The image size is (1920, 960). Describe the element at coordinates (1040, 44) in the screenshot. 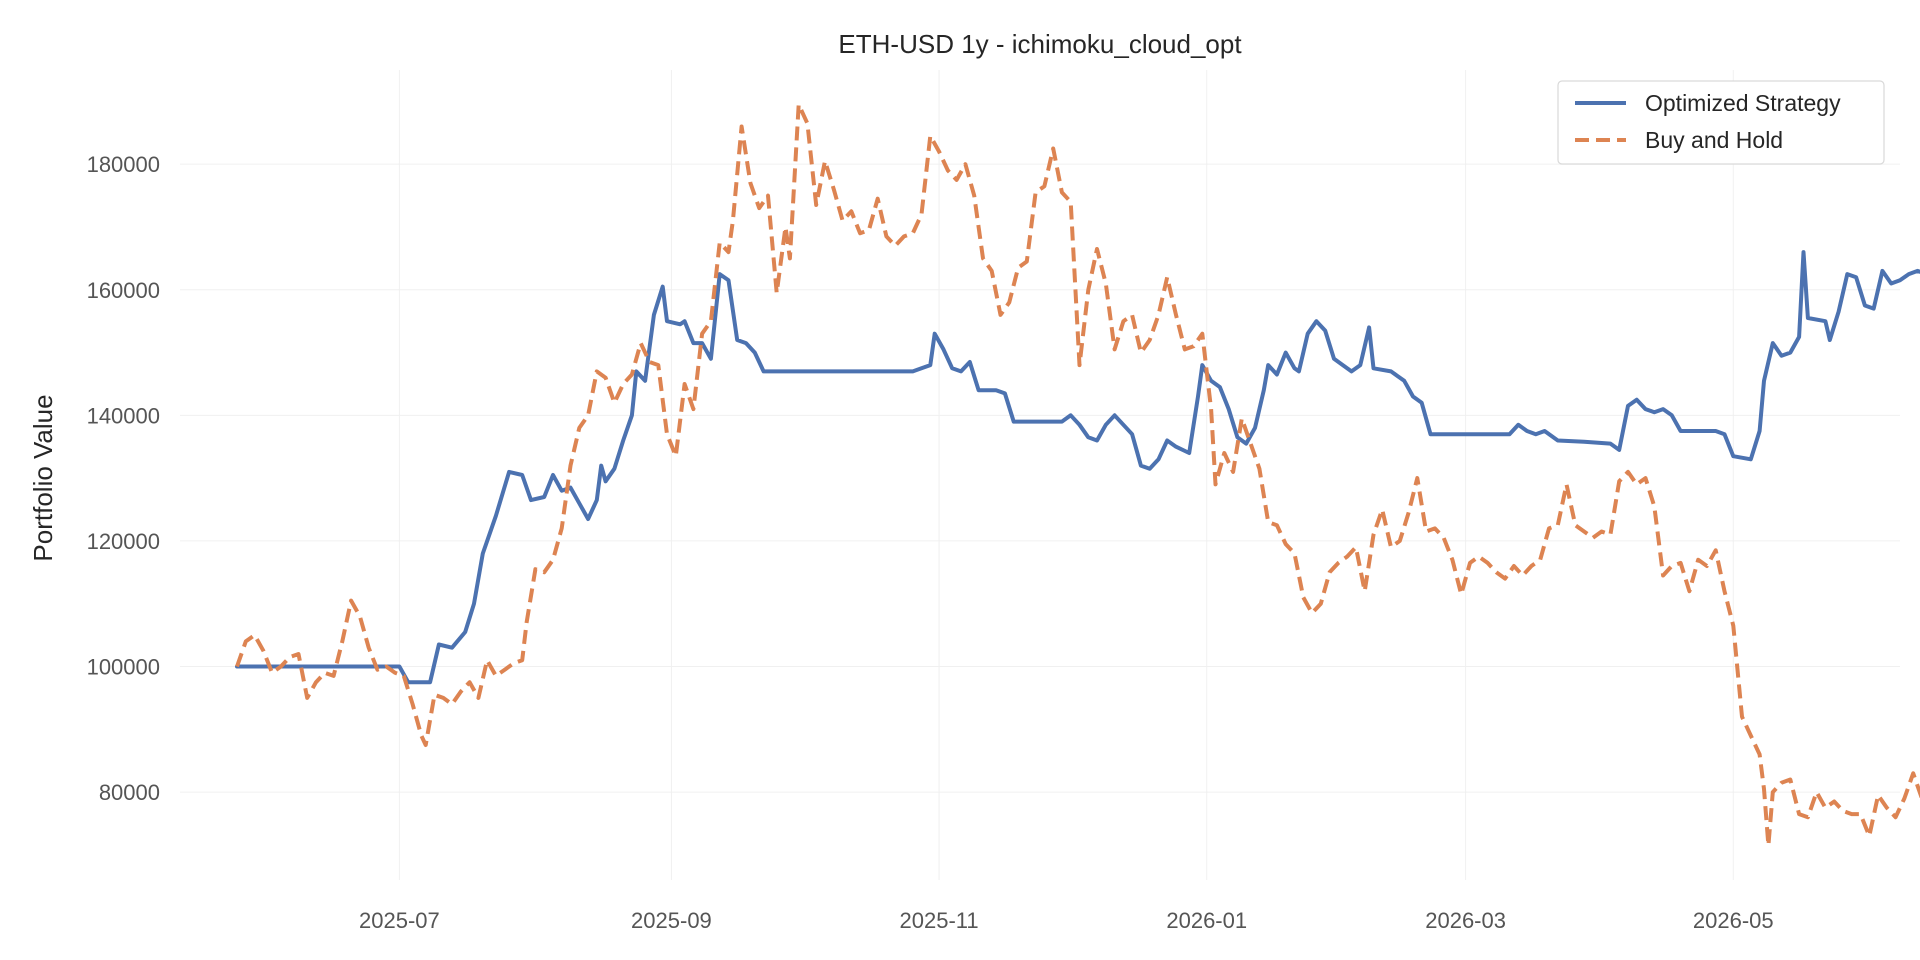

I see `chart-title: ETH-USD 1y - ichimoku_cloud_opt` at that location.